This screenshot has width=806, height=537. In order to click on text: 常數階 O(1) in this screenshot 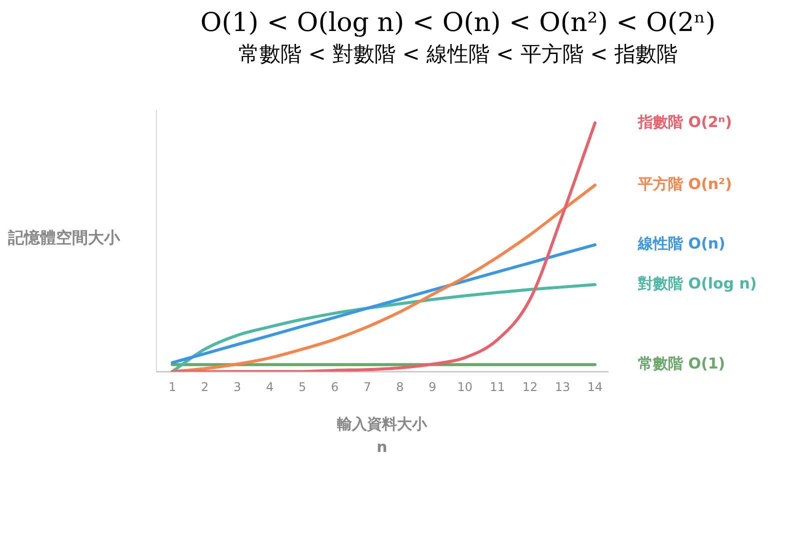, I will do `click(682, 363)`.